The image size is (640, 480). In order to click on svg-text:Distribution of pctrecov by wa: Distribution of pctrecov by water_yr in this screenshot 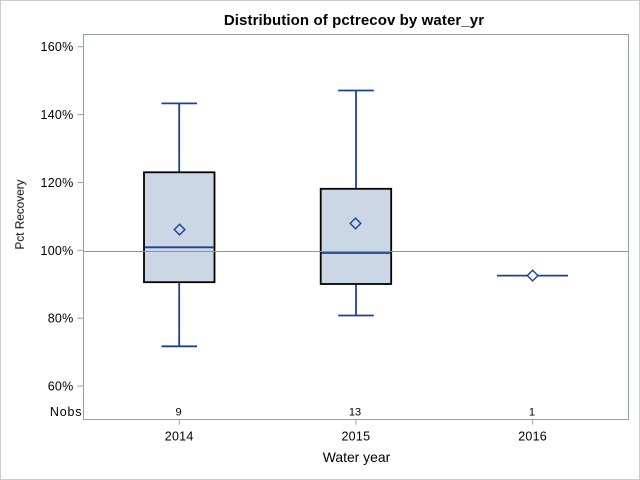, I will do `click(354, 20)`.